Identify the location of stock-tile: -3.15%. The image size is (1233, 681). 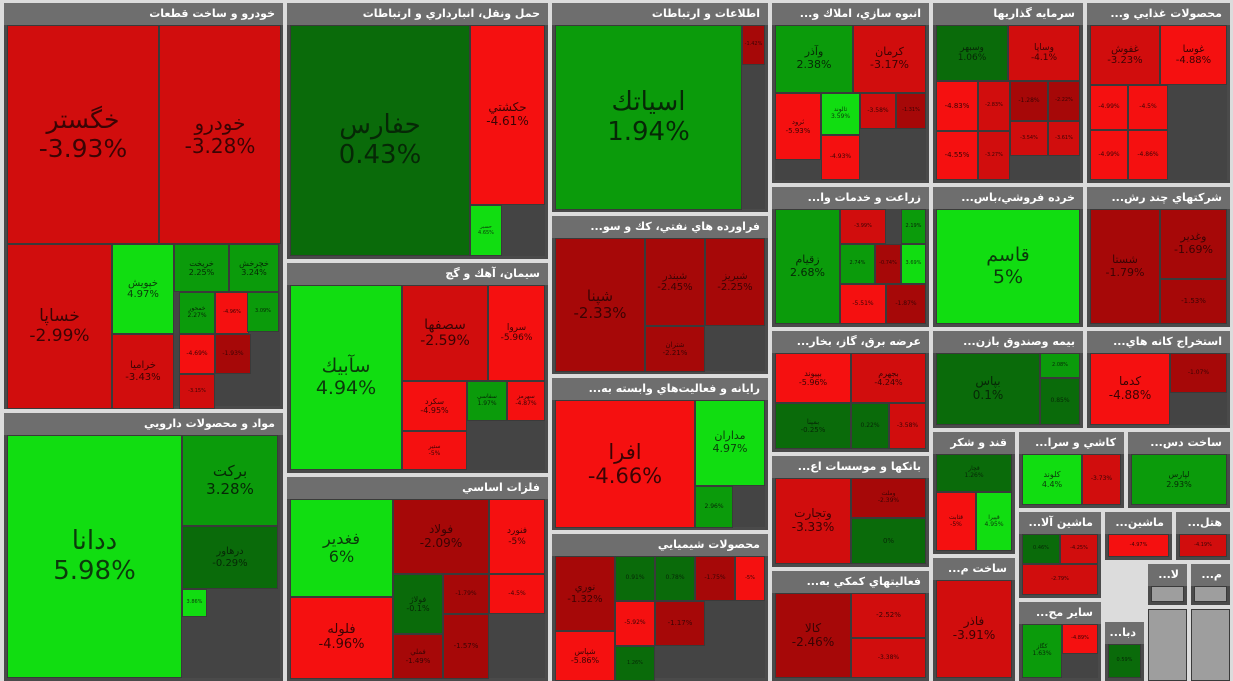
(197, 391).